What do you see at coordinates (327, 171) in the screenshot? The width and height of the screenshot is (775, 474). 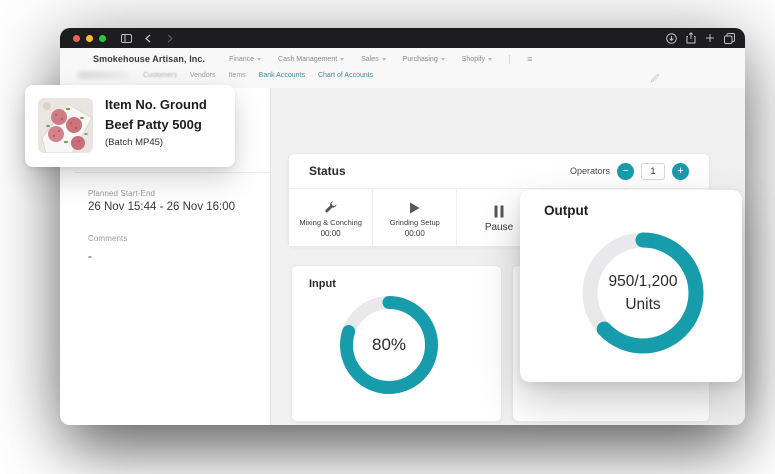 I see `status-title: Status` at bounding box center [327, 171].